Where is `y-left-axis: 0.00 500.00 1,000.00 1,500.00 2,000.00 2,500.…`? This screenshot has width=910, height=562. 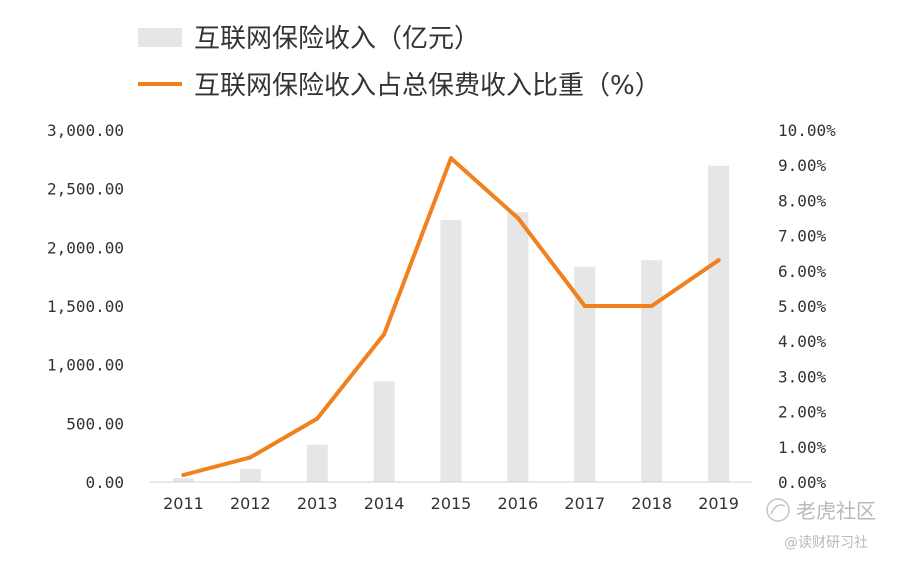
y-left-axis: 0.00 500.00 1,000.00 1,500.00 2,000.00 2,500.… is located at coordinates (85, 306).